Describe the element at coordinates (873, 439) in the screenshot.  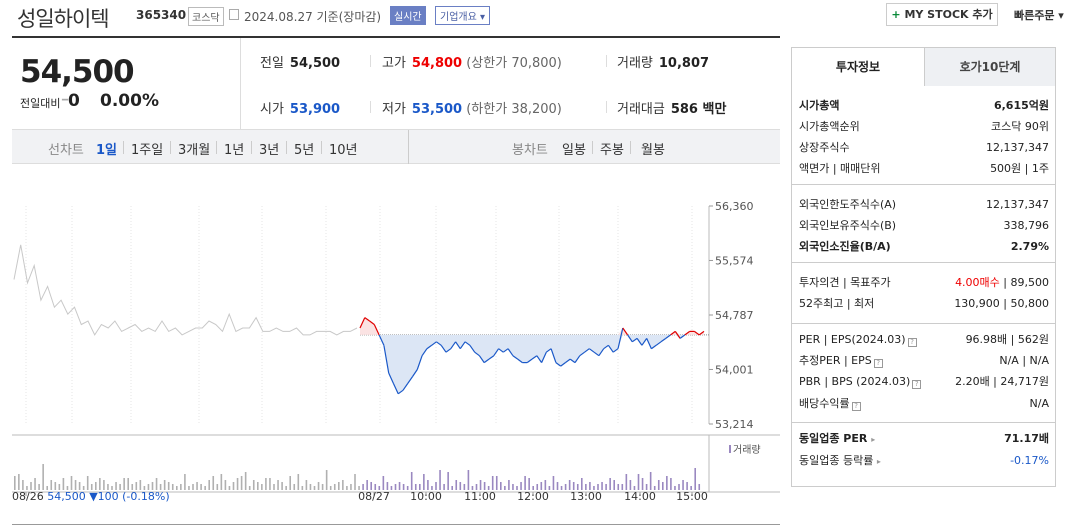
I see `chevron-right-icon: ▸` at that location.